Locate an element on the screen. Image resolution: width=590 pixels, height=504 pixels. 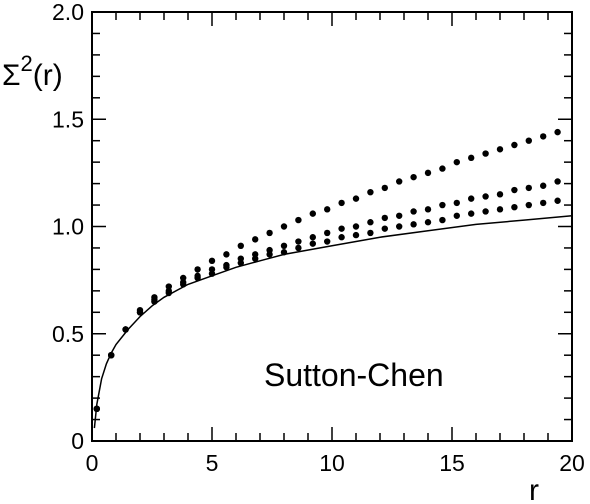
y-axis-title-main: Σ is located at coordinates (11, 75).